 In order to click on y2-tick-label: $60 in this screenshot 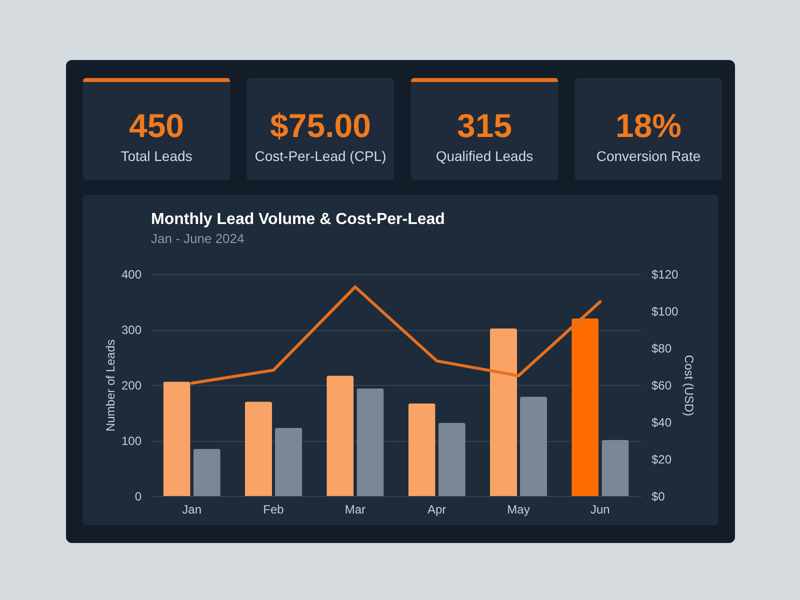, I will do `click(662, 385)`.